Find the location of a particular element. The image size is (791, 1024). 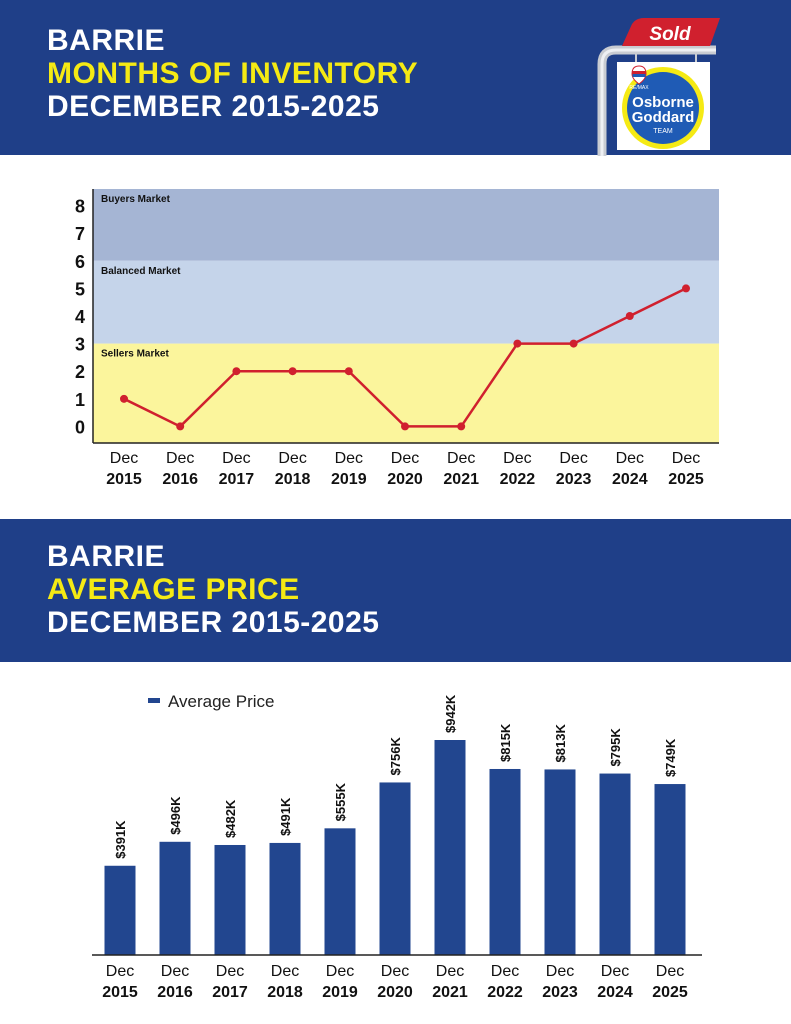

sold-sign-icon is located at coordinates (671, 32).